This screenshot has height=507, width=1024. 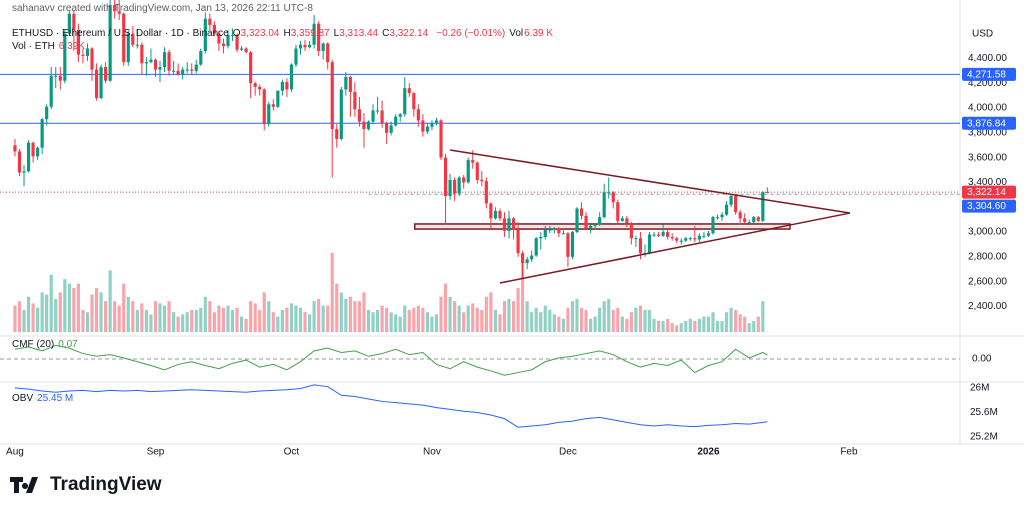 What do you see at coordinates (539, 33) in the screenshot?
I see `vol-value: 6.39 K` at bounding box center [539, 33].